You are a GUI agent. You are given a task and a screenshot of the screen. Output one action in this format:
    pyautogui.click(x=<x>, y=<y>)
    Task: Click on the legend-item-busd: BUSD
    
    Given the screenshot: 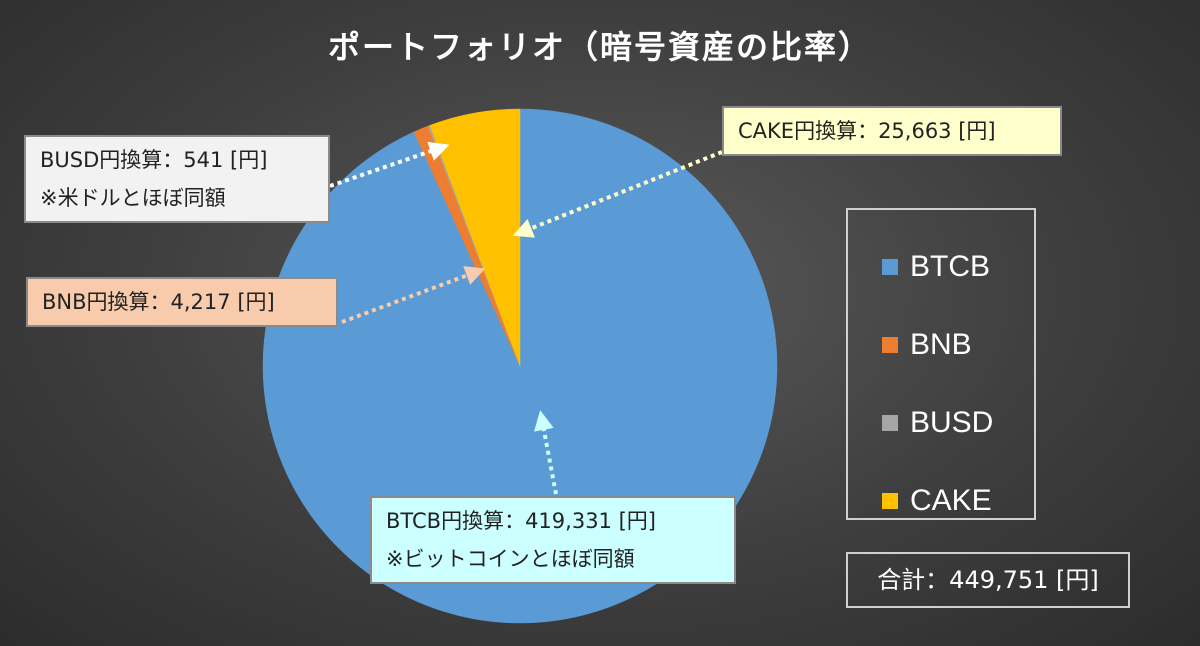 What is the action you would take?
    pyautogui.click(x=941, y=423)
    